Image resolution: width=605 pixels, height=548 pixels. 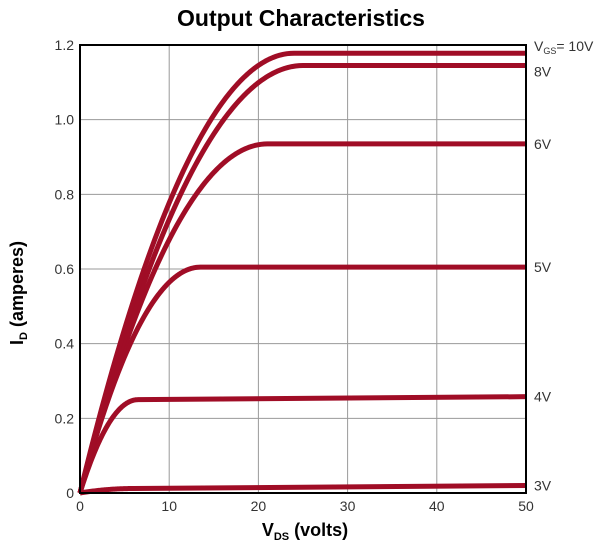 I want to click on curve-label-10v: VGS= 10V, so click(x=564, y=47).